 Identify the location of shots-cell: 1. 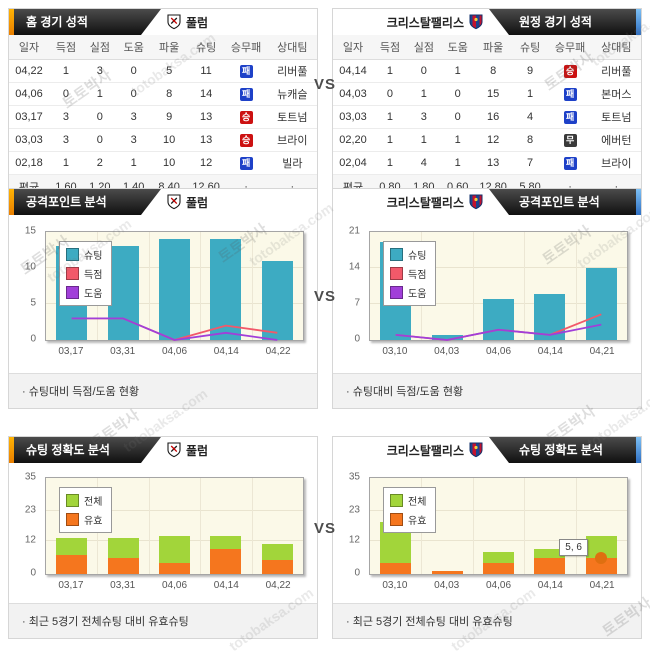
(530, 94).